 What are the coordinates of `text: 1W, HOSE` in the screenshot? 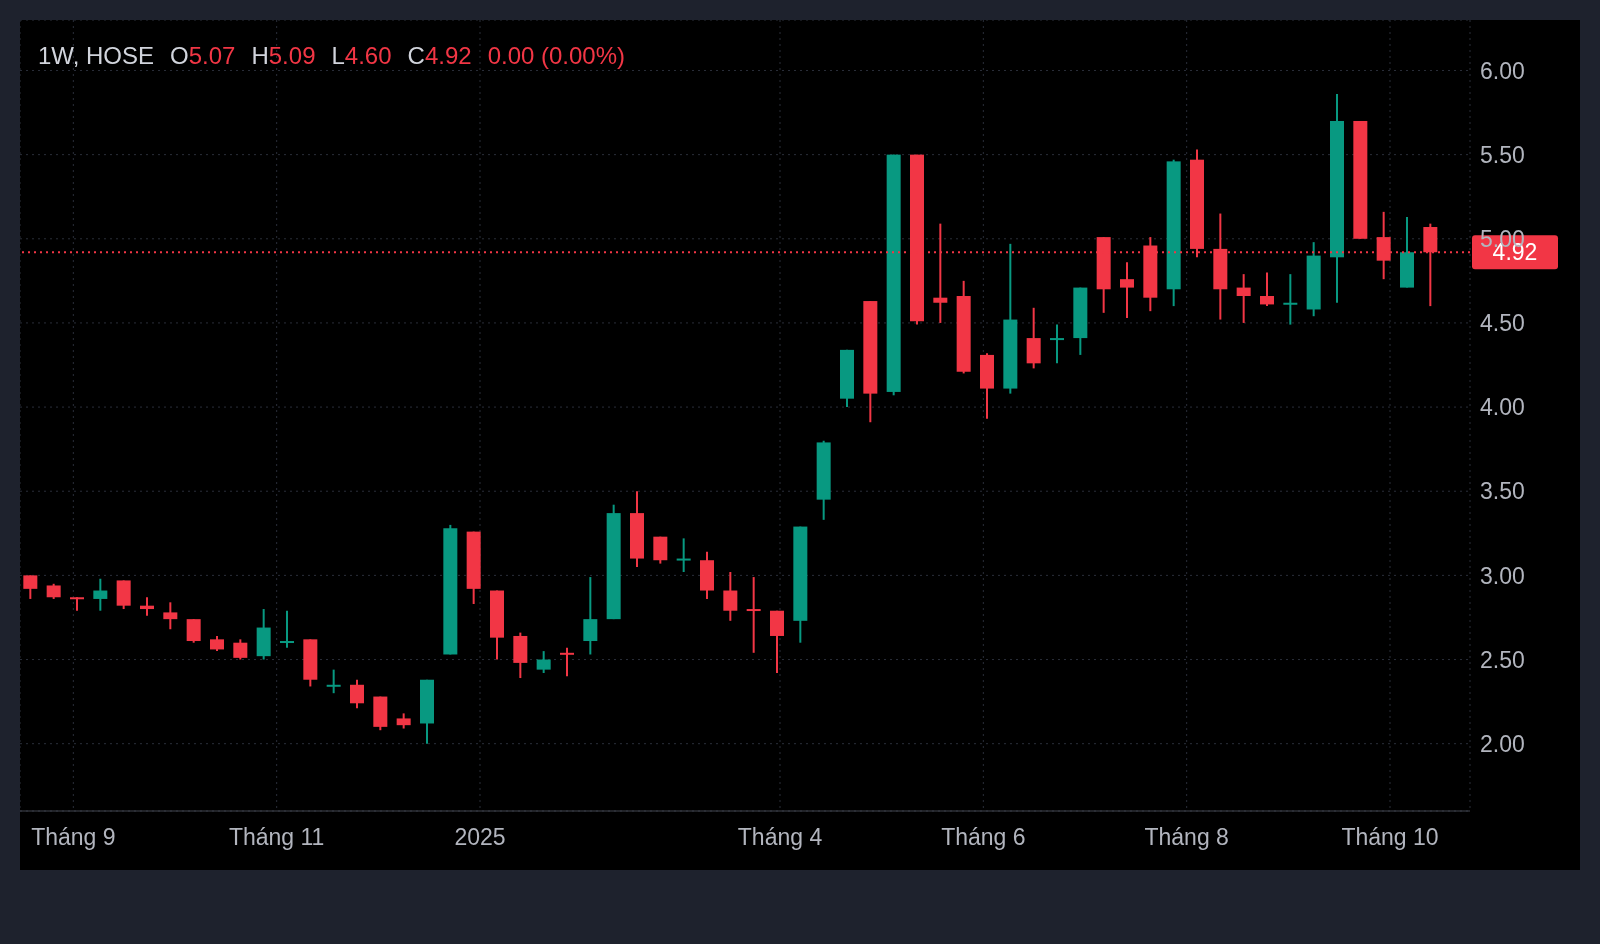 It's located at (96, 55).